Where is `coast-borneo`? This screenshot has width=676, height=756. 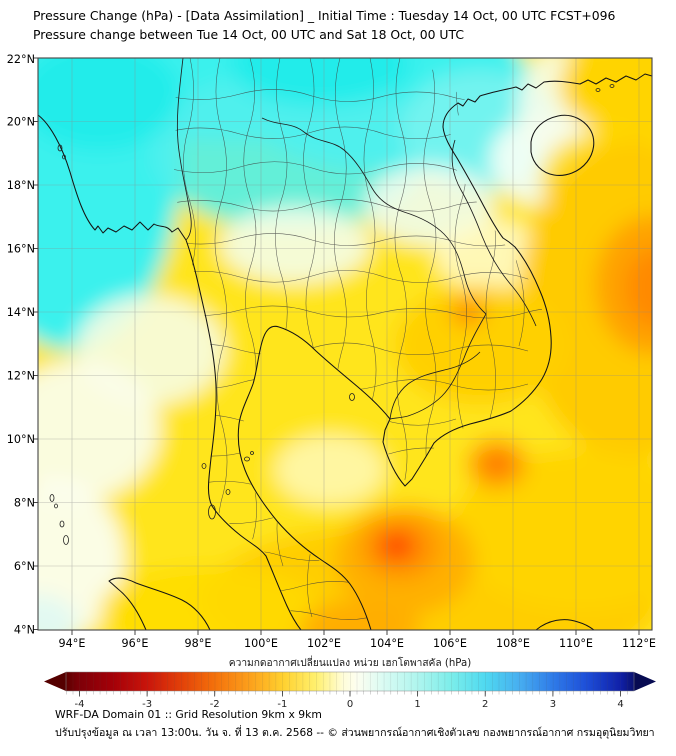 coast-borneo is located at coordinates (565, 624).